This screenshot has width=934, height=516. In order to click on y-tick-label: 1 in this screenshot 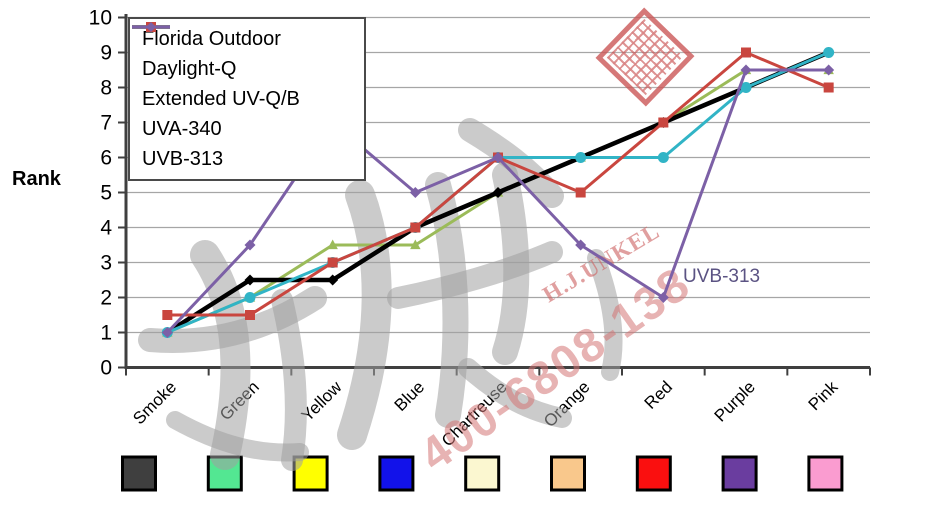, I will do `click(106, 333)`.